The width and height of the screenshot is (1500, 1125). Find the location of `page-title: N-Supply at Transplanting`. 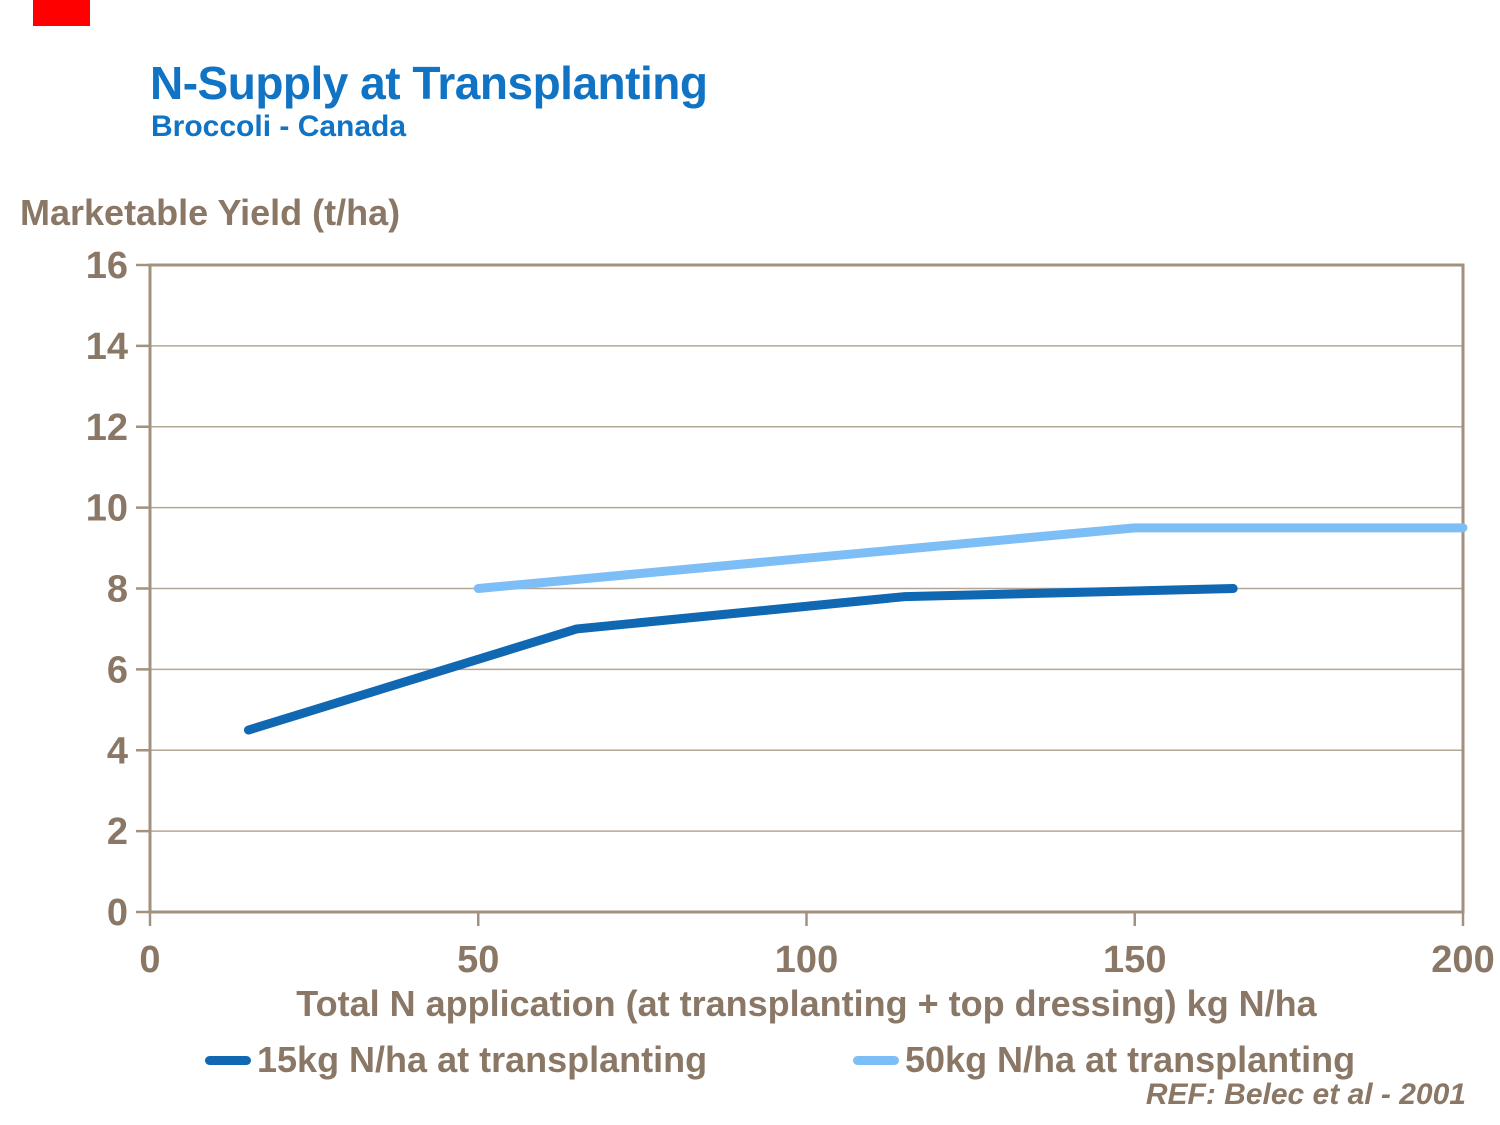

page-title: N-Supply at Transplanting is located at coordinates (429, 83).